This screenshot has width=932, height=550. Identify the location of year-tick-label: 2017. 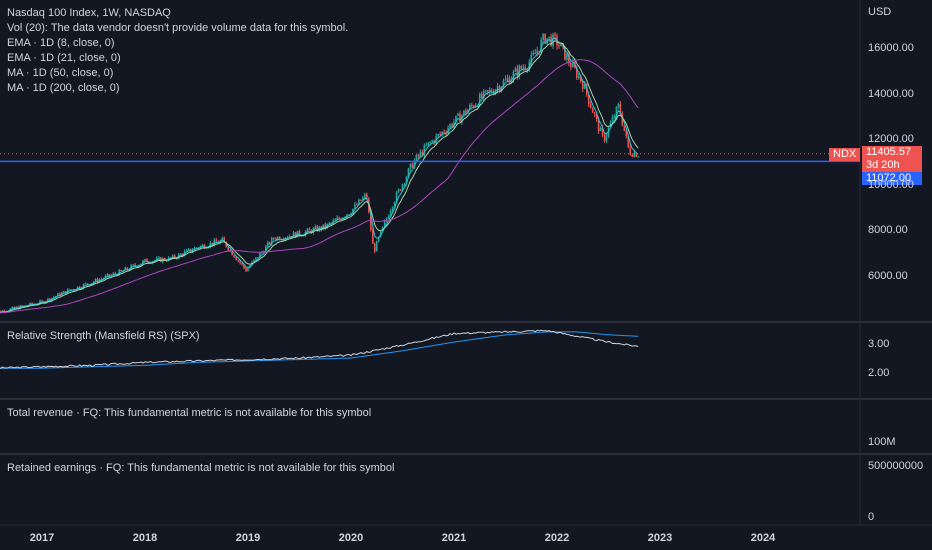
(42, 538).